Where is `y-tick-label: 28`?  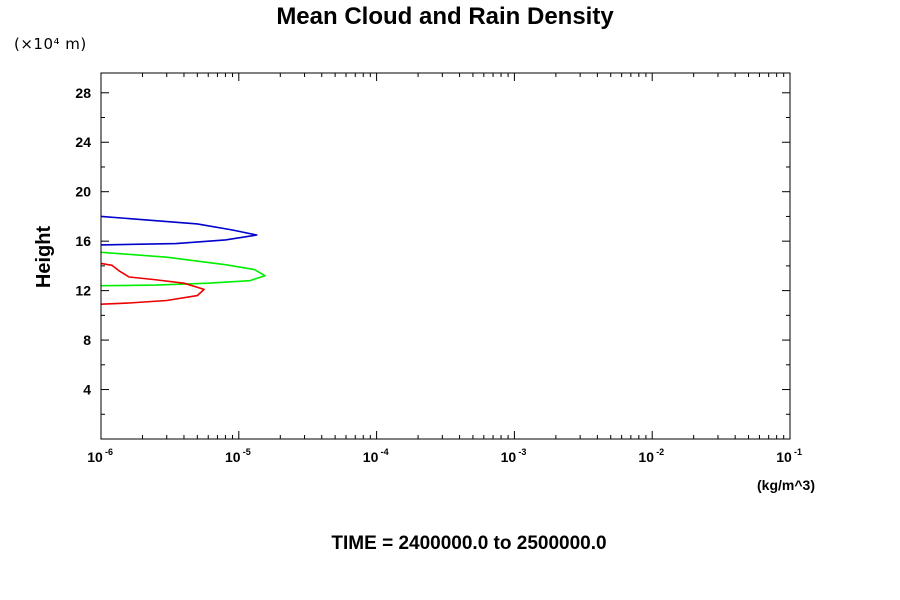 y-tick-label: 28 is located at coordinates (83, 93).